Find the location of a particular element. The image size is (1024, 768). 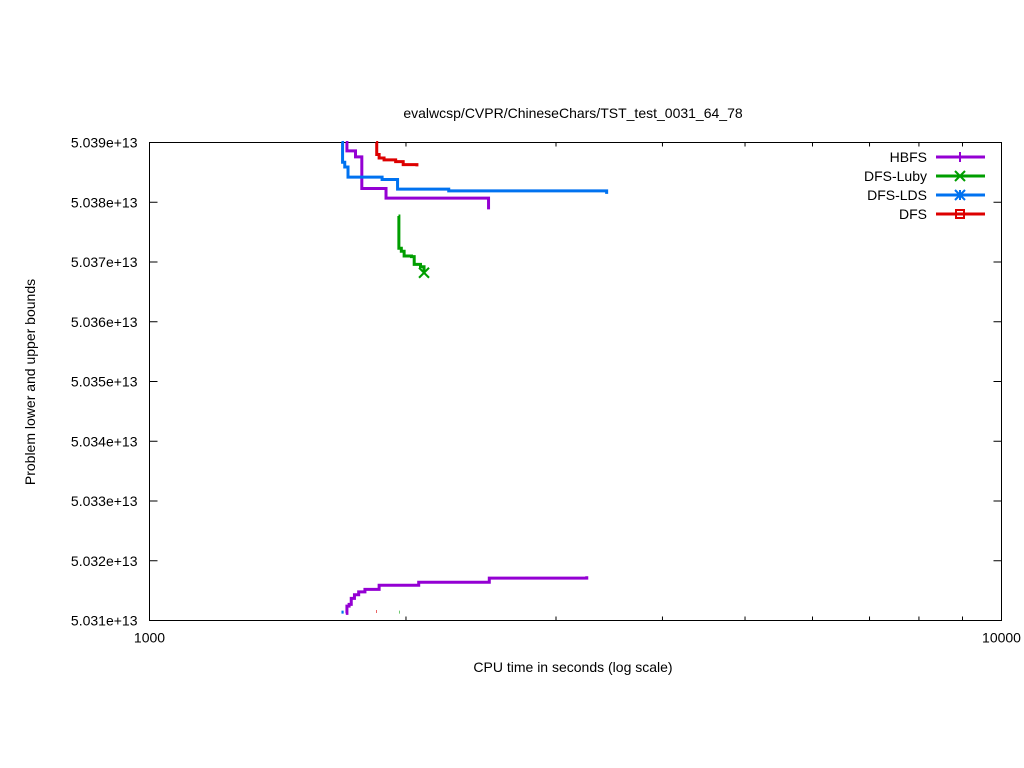

legend-label: HBFS is located at coordinates (908, 157).